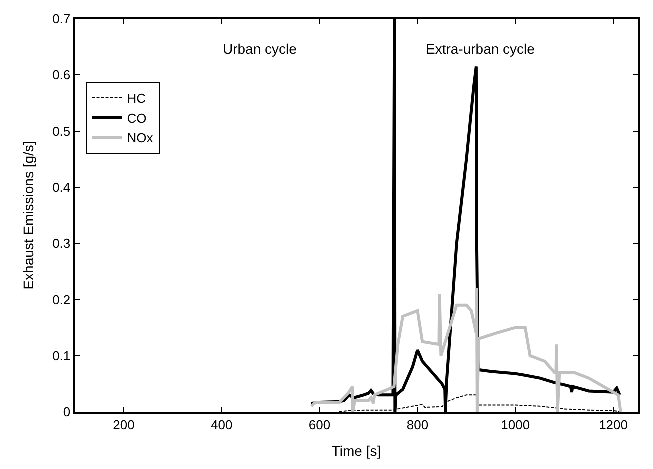 The image size is (653, 469). What do you see at coordinates (61, 187) in the screenshot?
I see `y-tick-label: 0.4` at bounding box center [61, 187].